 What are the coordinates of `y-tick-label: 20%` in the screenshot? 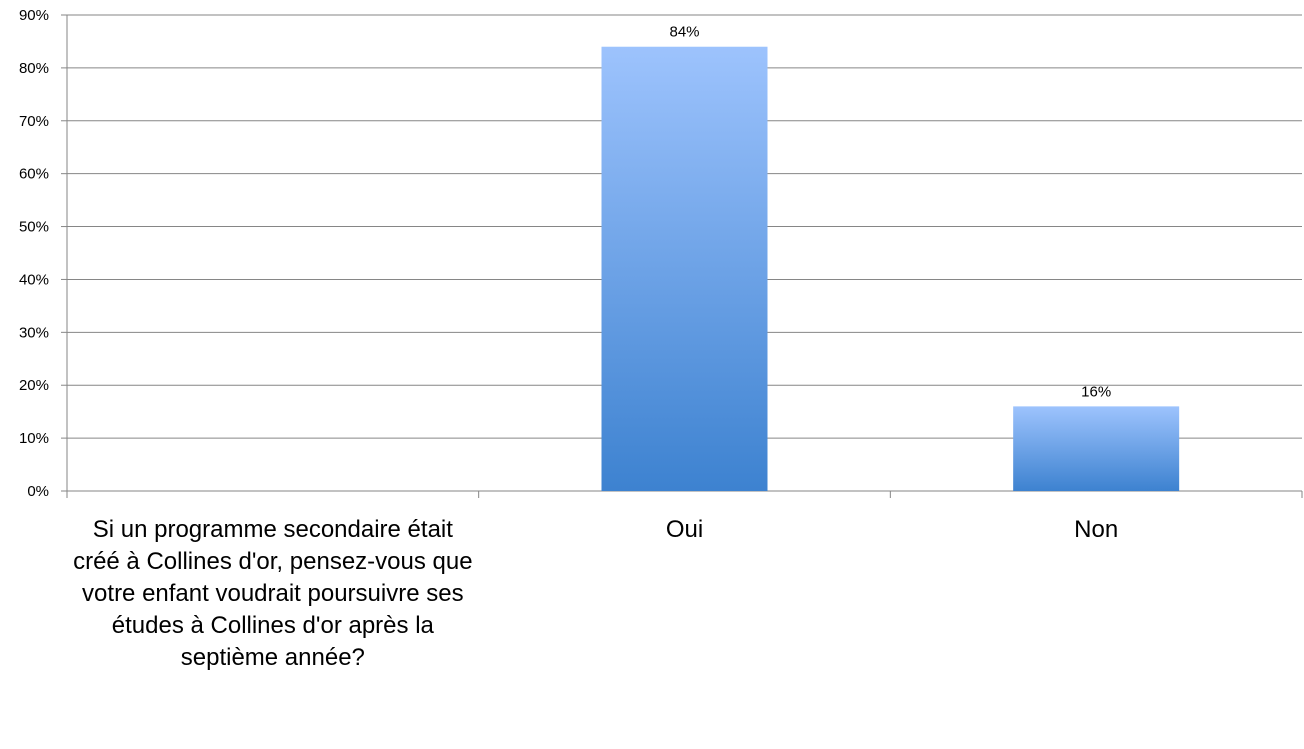 It's located at (34, 385).